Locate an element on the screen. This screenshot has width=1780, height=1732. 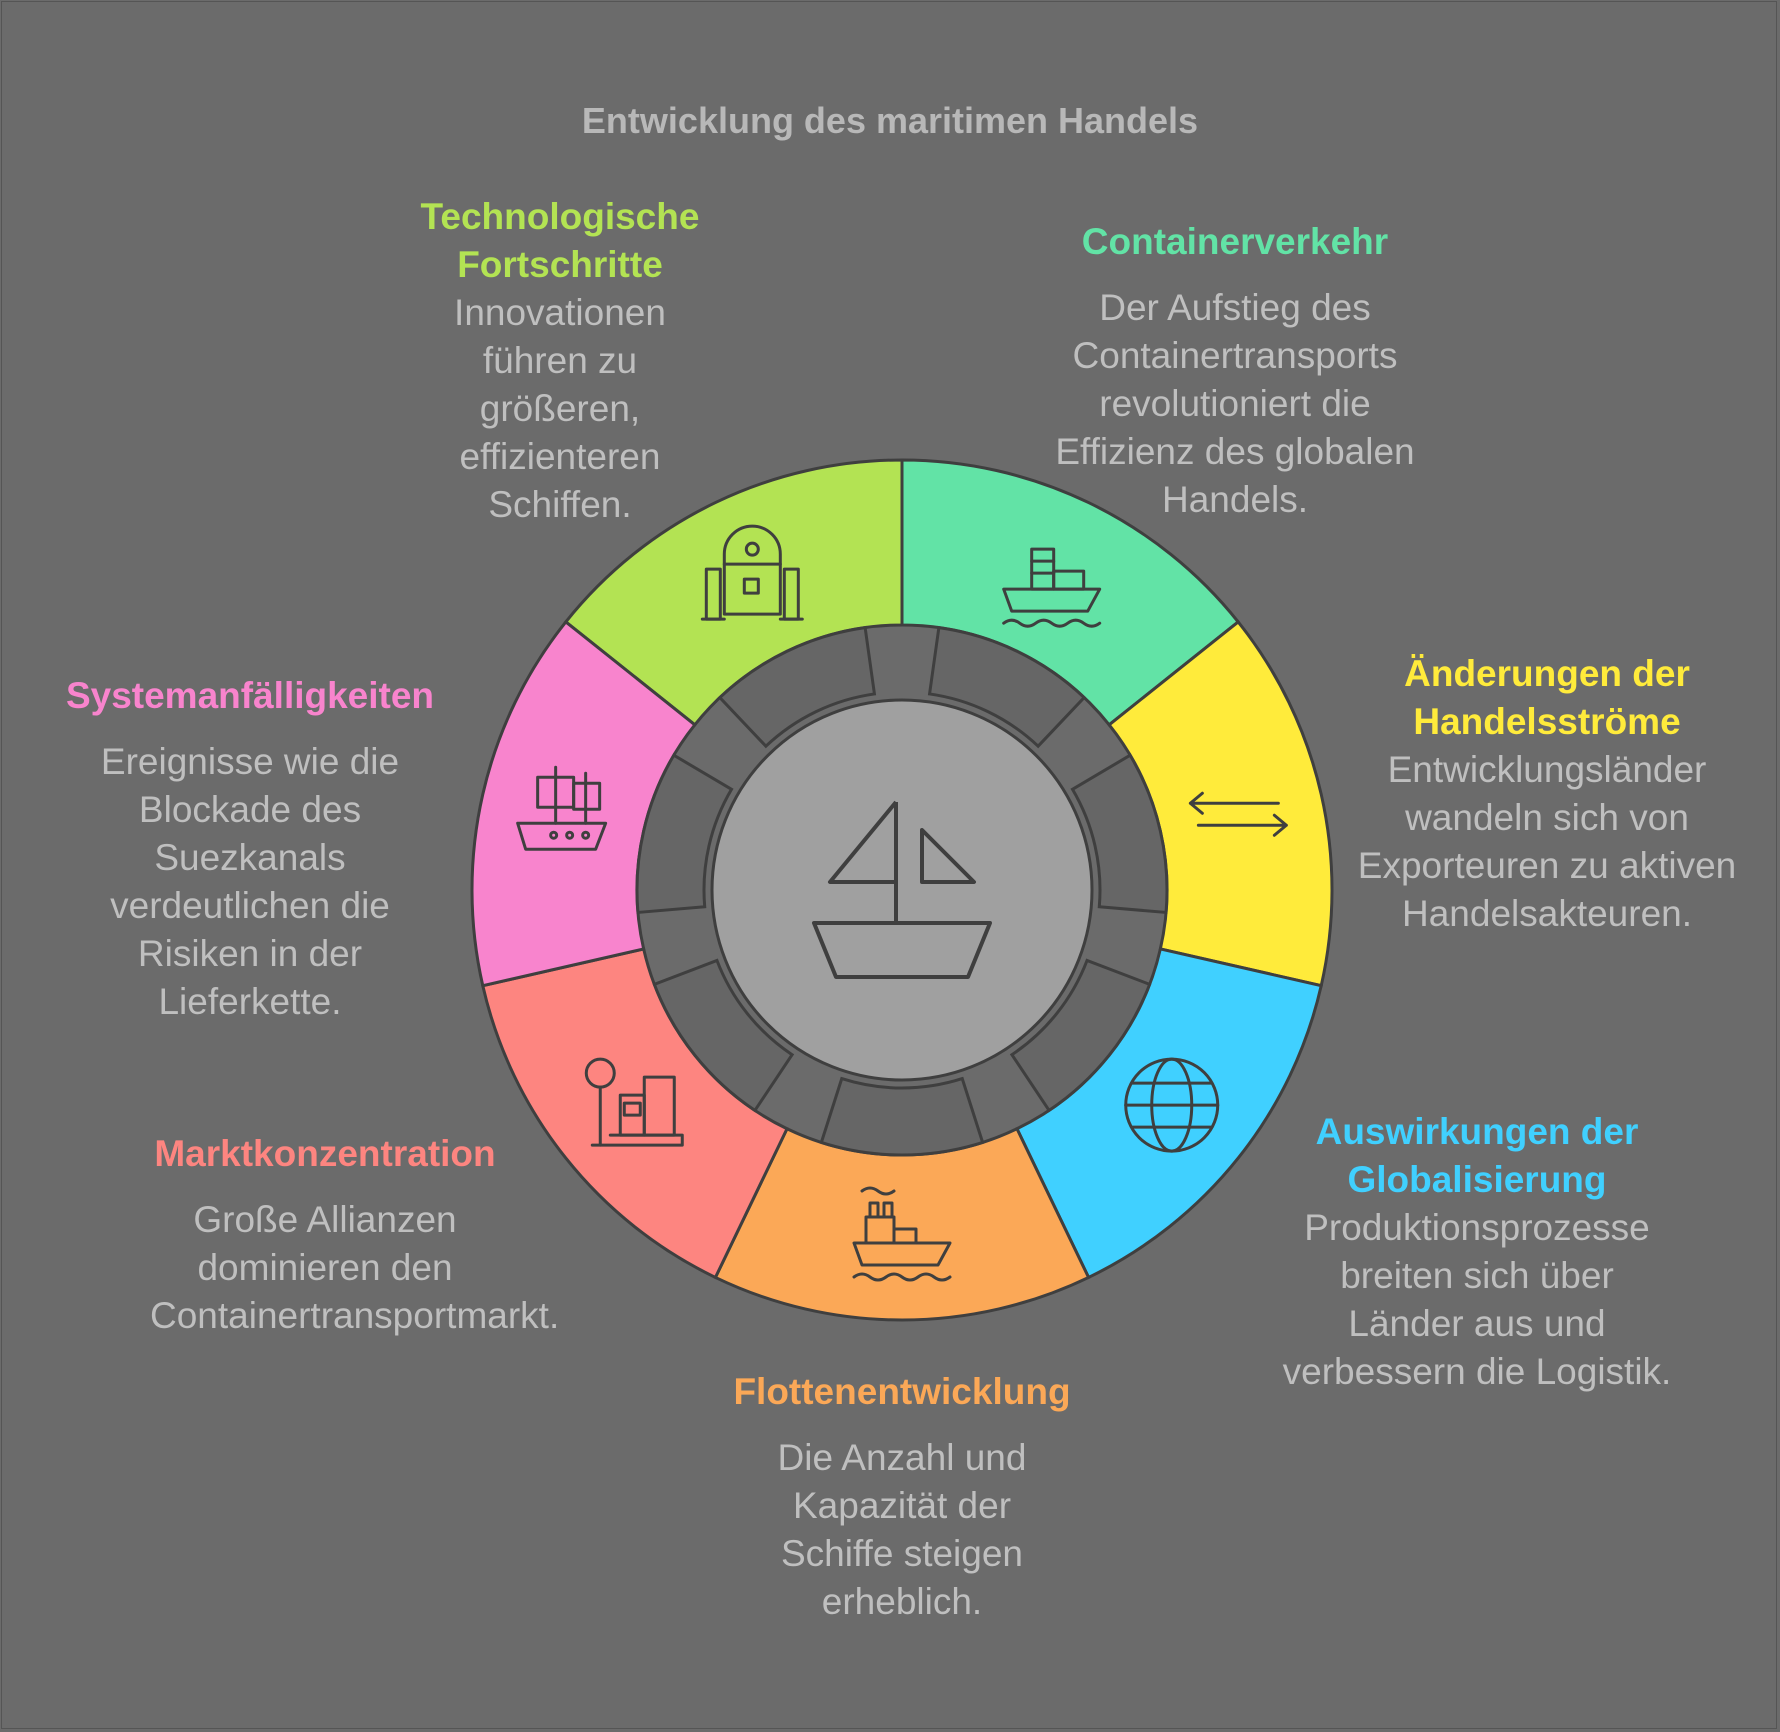
sailboat-icon is located at coordinates (902, 889).